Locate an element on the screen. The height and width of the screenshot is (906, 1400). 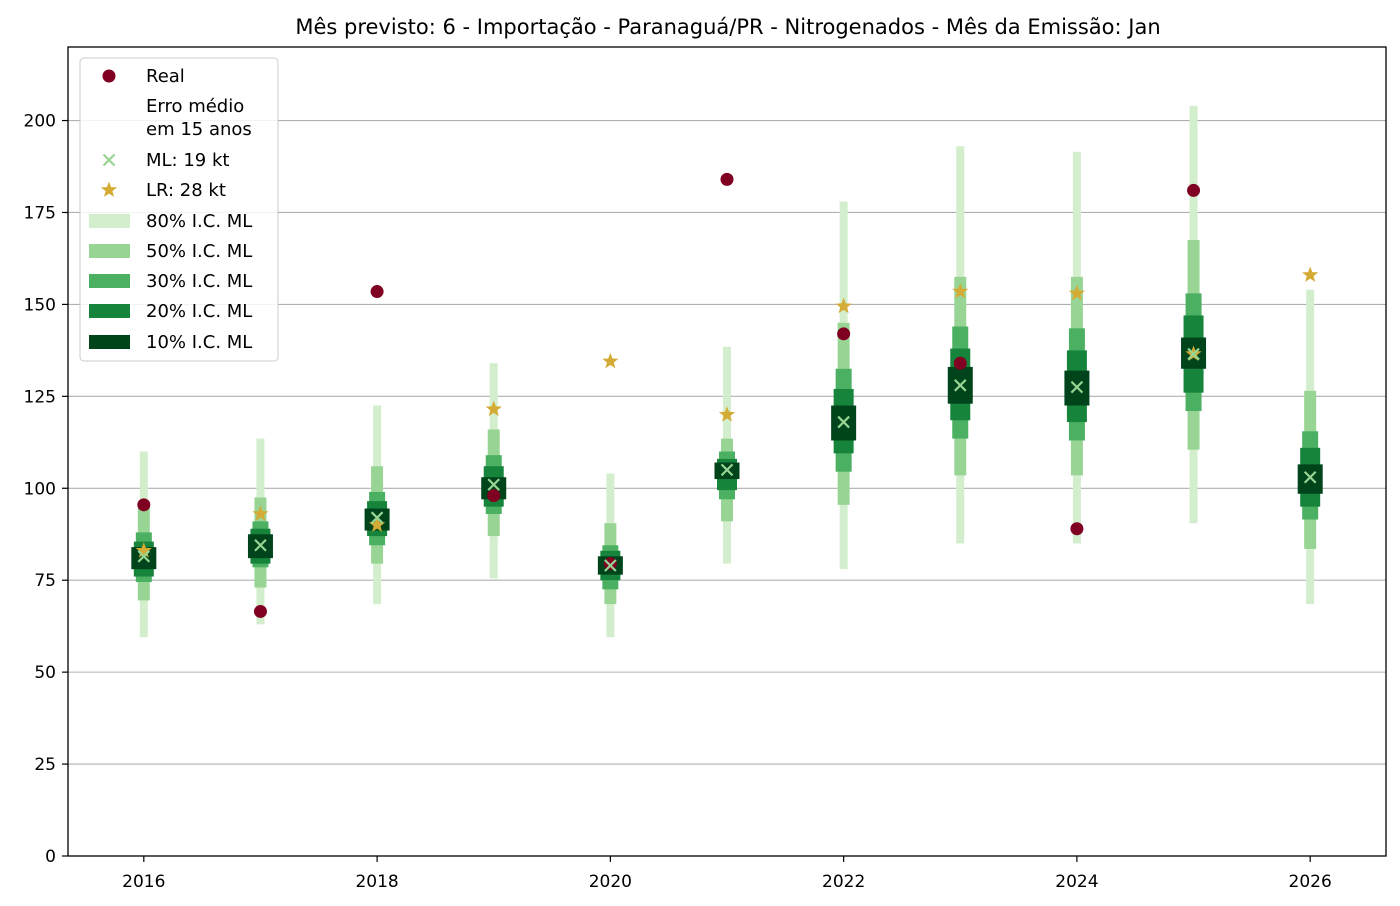
x-tick-label-2016: 2016 is located at coordinates (143, 882).